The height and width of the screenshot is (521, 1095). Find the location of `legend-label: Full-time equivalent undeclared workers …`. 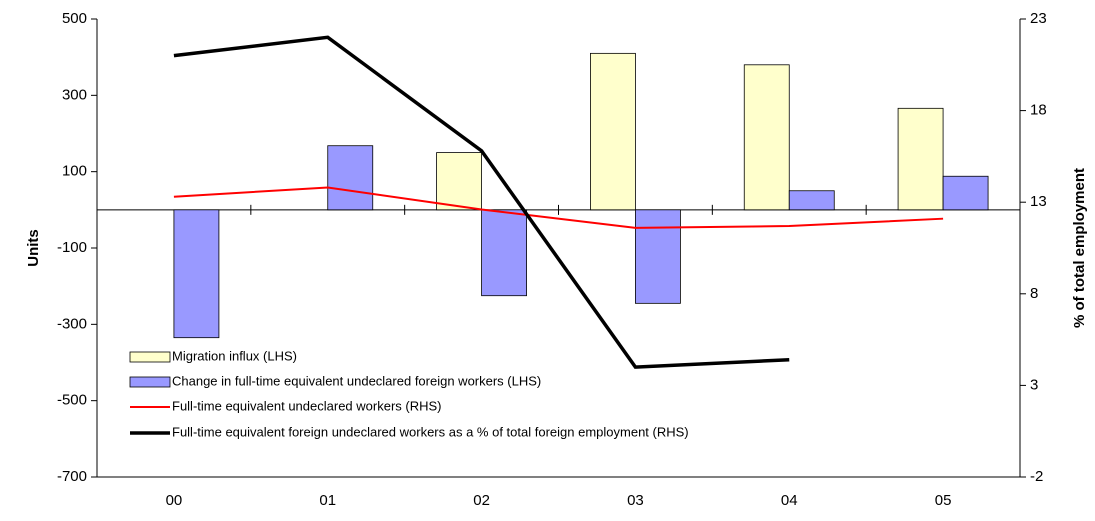

legend-label: Full-time equivalent undeclared workers … is located at coordinates (307, 405).